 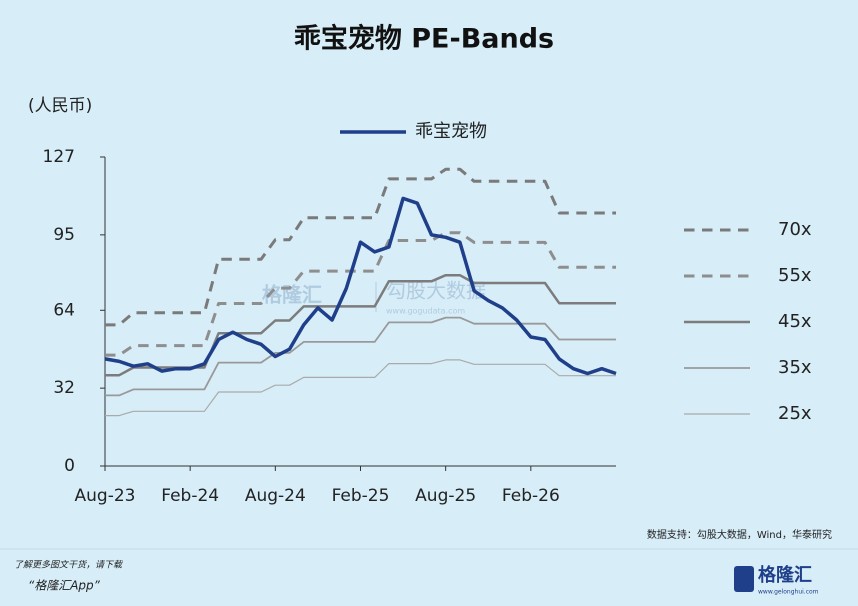 What do you see at coordinates (795, 321) in the screenshot?
I see `legend-label: 45x` at bounding box center [795, 321].